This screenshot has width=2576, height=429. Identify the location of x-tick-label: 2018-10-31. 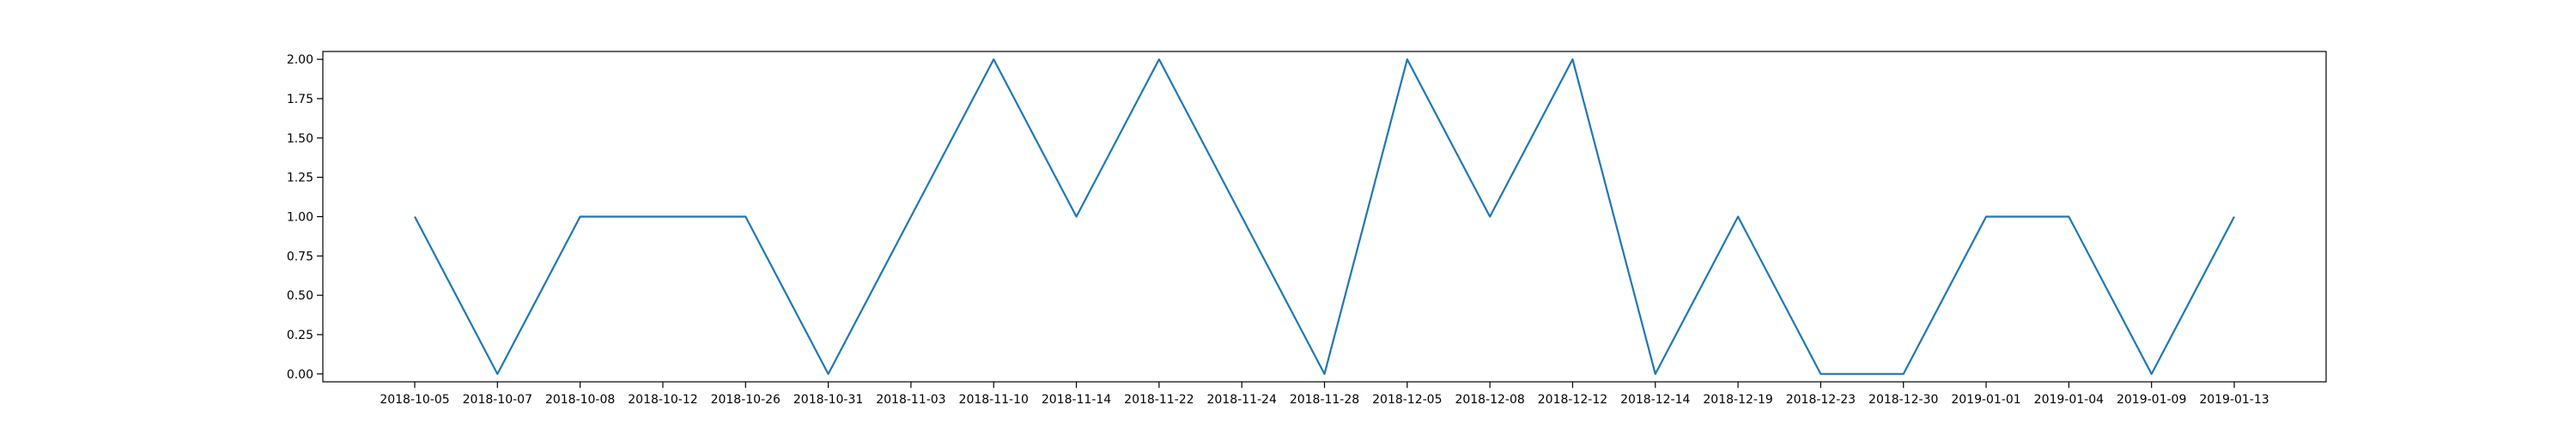
(828, 400).